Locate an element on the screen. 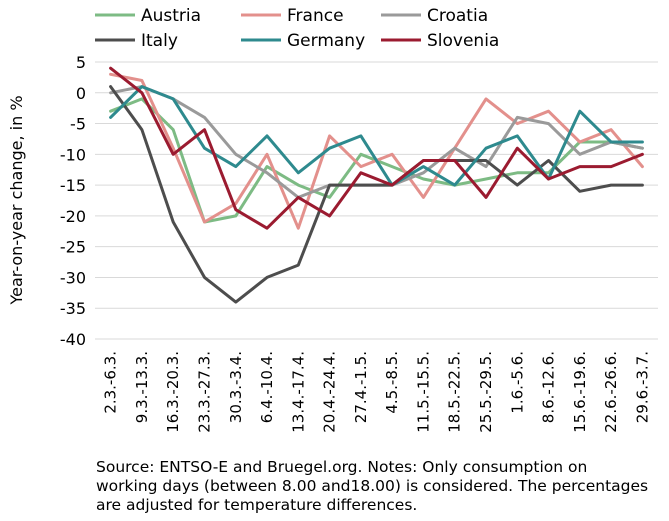  legend-label-croatia: Croatia is located at coordinates (457, 16).